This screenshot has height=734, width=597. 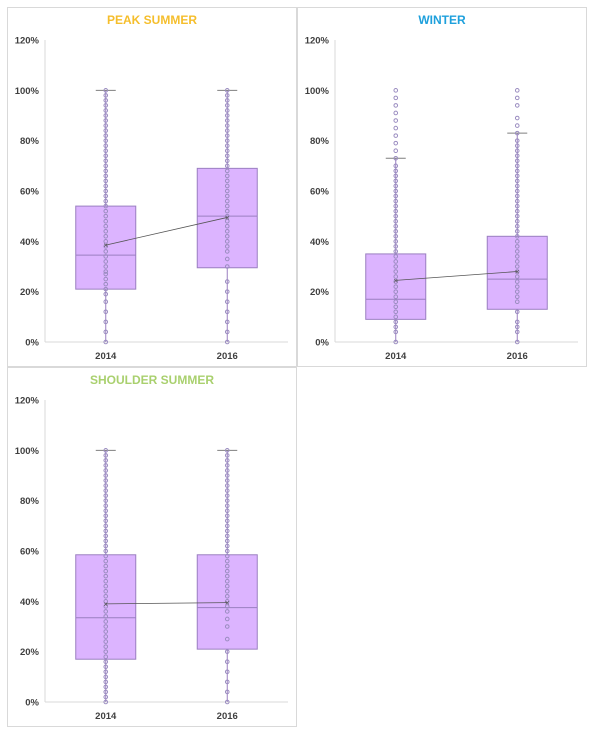 I want to click on chart-title: SHOULDER SUMMER, so click(x=151, y=380).